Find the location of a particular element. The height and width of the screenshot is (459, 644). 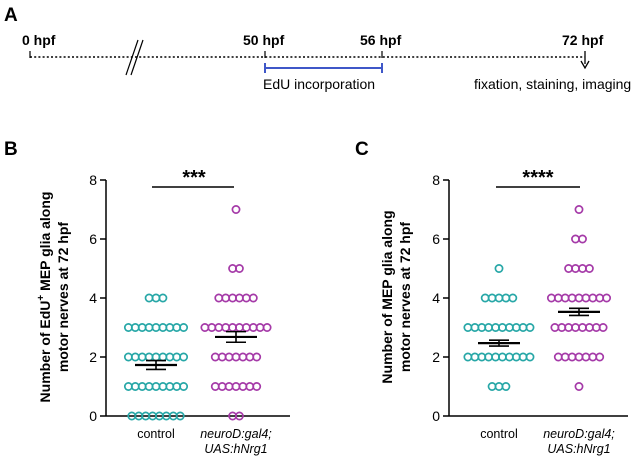

timeline-label-72: 72 hpf is located at coordinates (583, 40).